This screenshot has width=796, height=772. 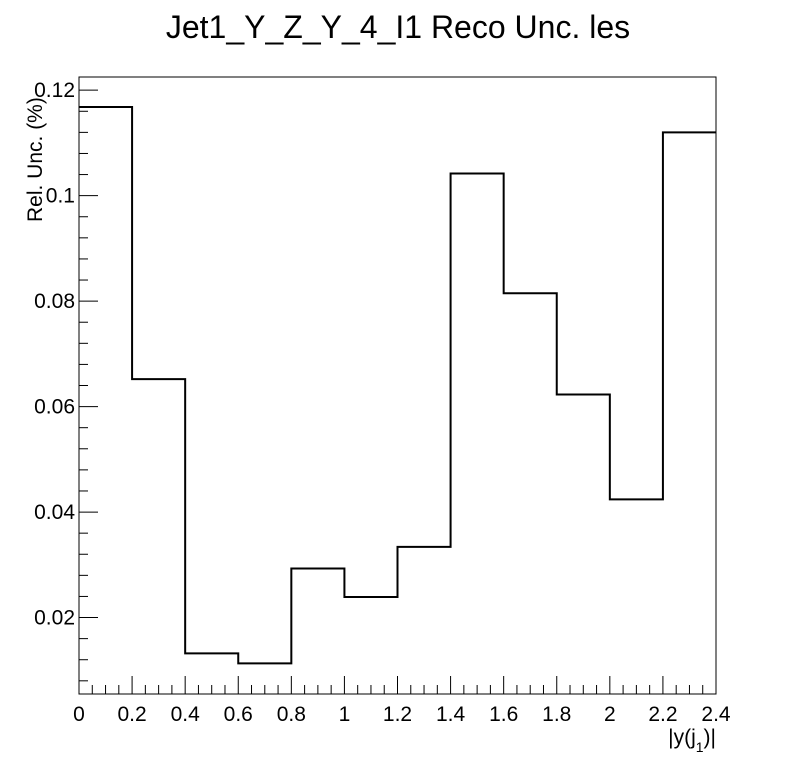 I want to click on x-tick-label: 2.4, so click(x=716, y=714).